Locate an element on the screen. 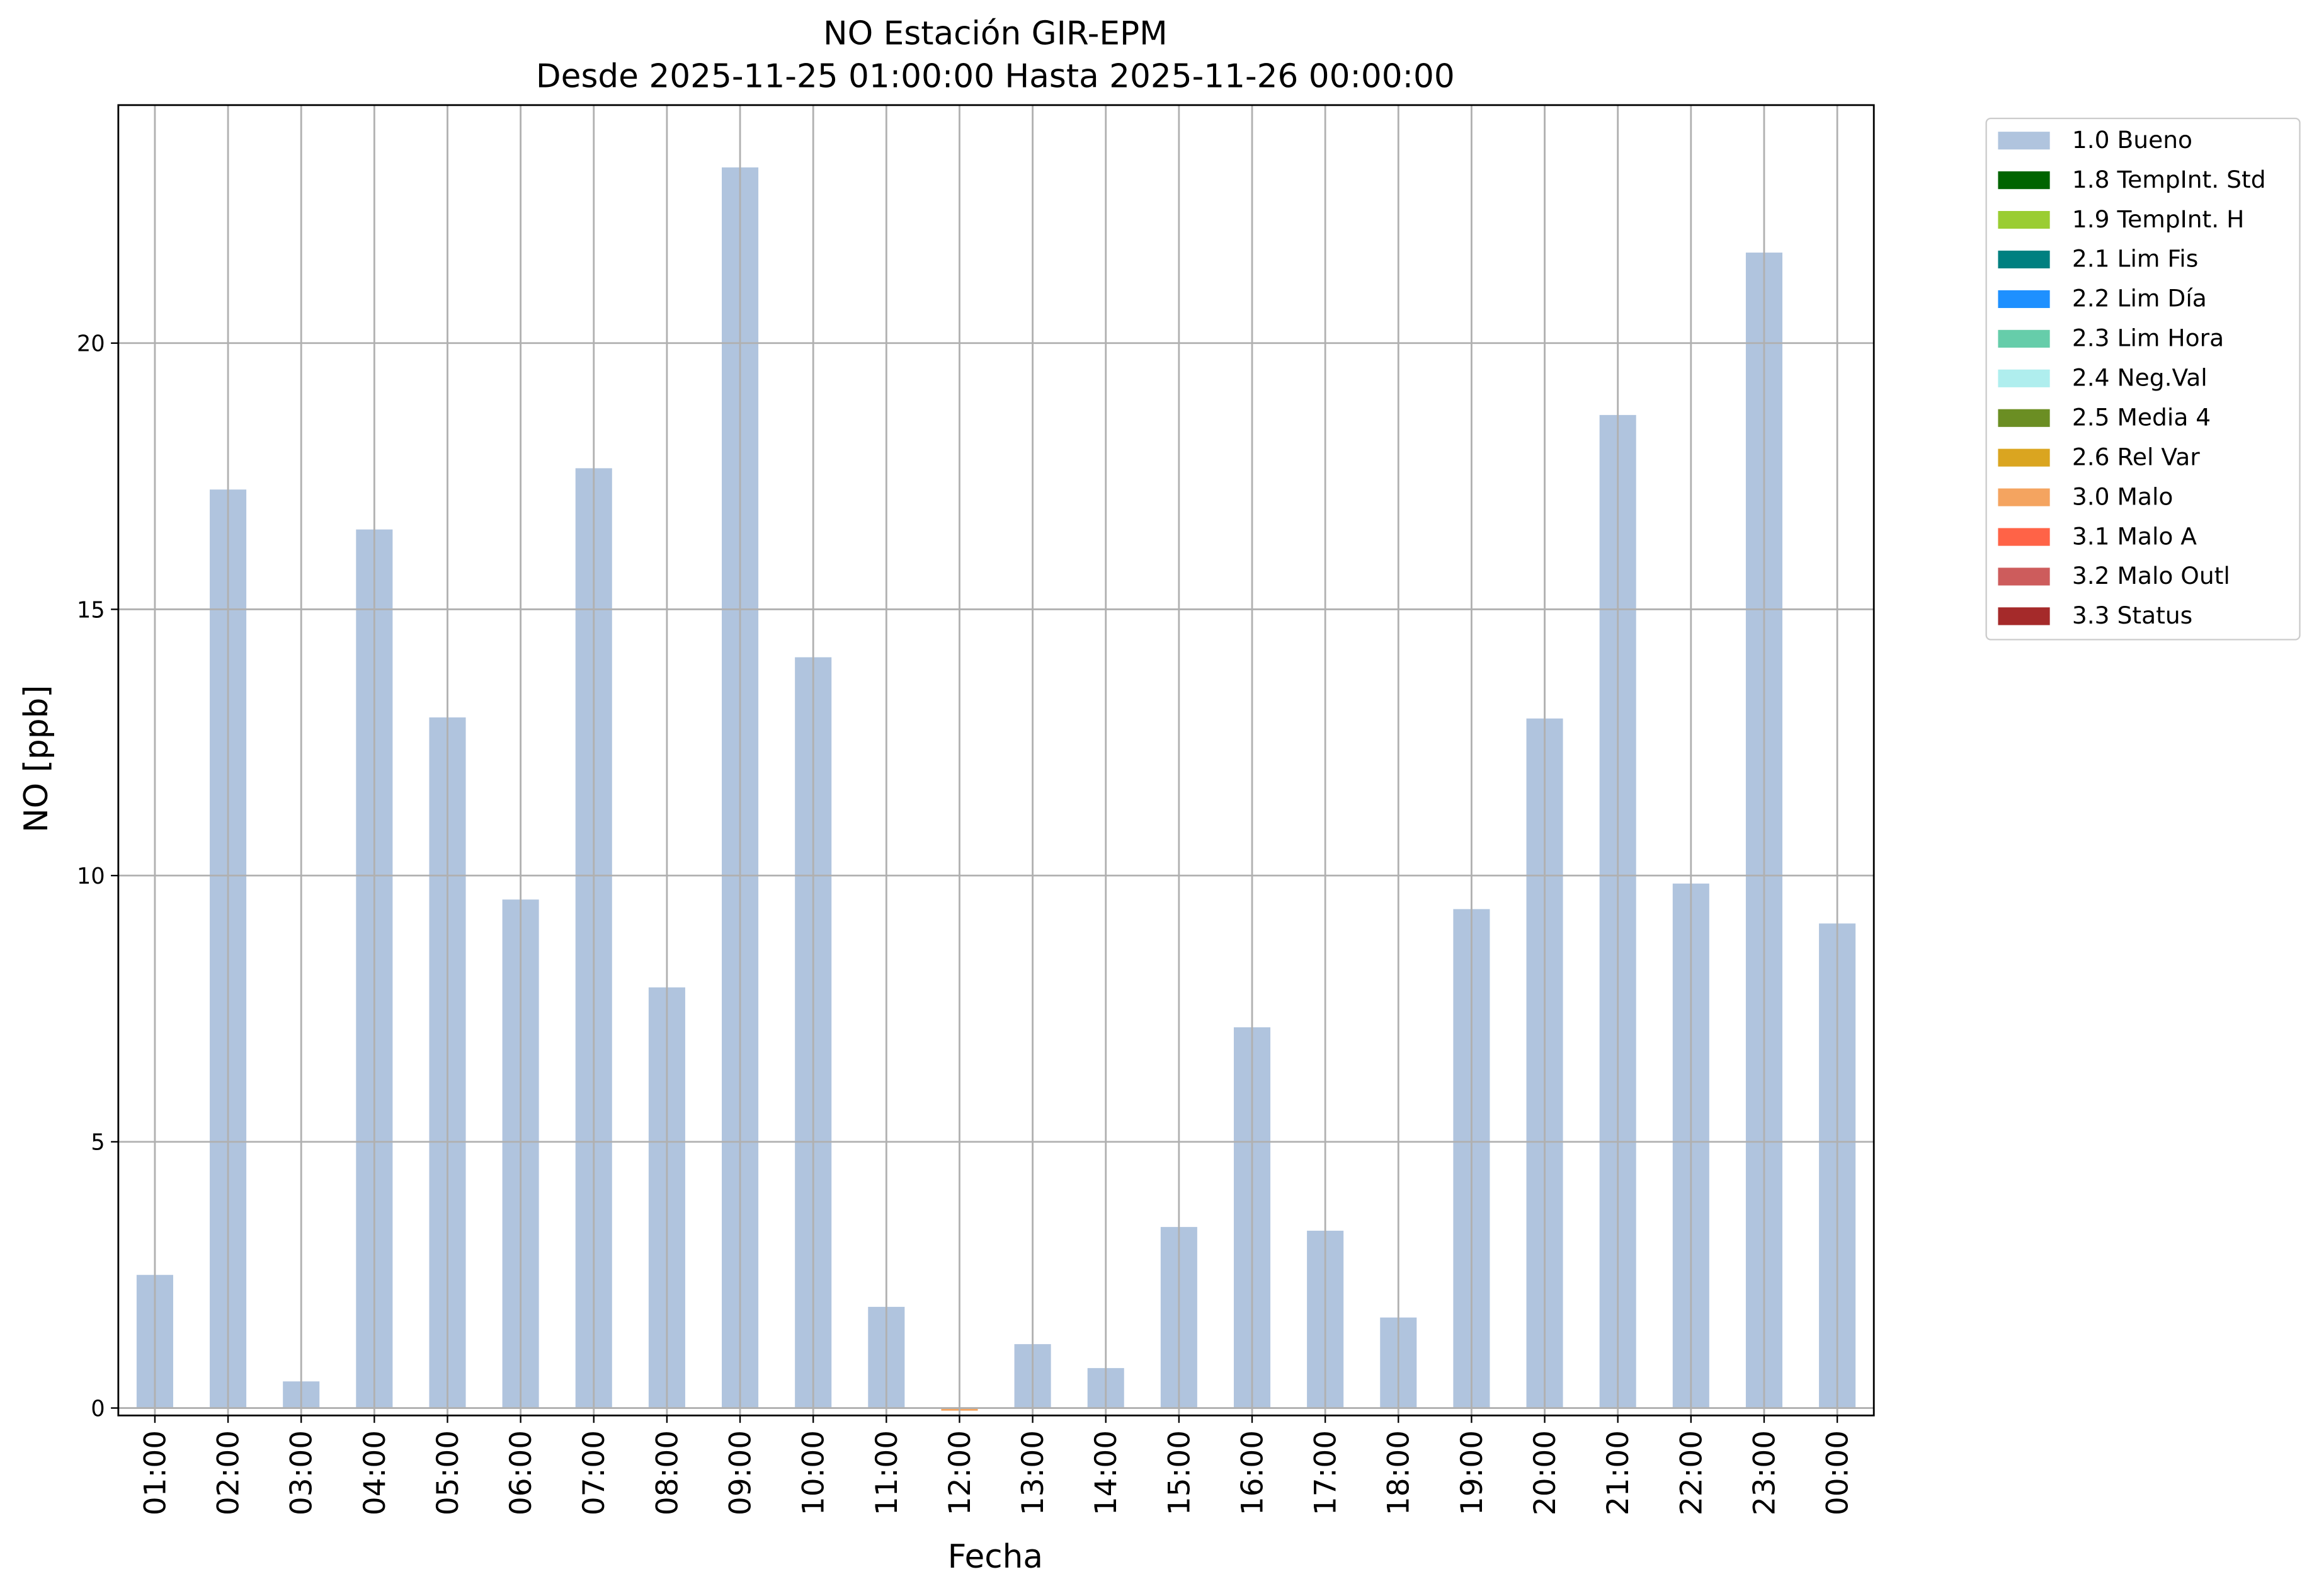 The height and width of the screenshot is (1596, 2319). x-tick-label: 17:00 is located at coordinates (1326, 1472).